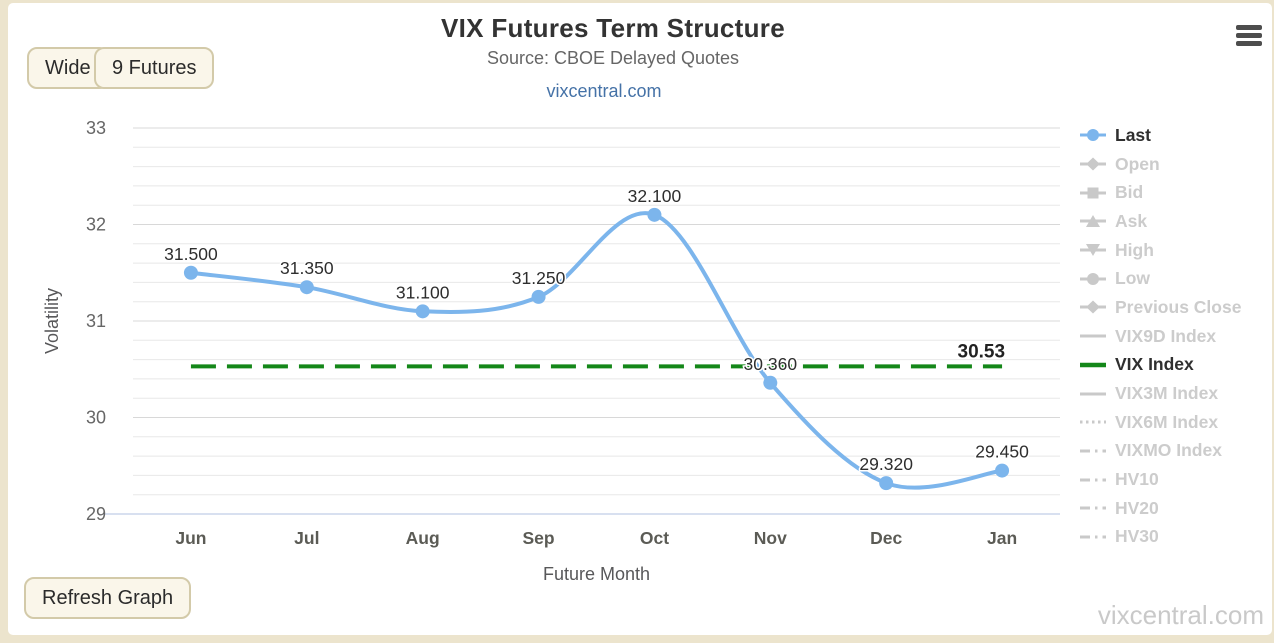  What do you see at coordinates (771, 364) in the screenshot?
I see `svg-text: 30.360` at bounding box center [771, 364].